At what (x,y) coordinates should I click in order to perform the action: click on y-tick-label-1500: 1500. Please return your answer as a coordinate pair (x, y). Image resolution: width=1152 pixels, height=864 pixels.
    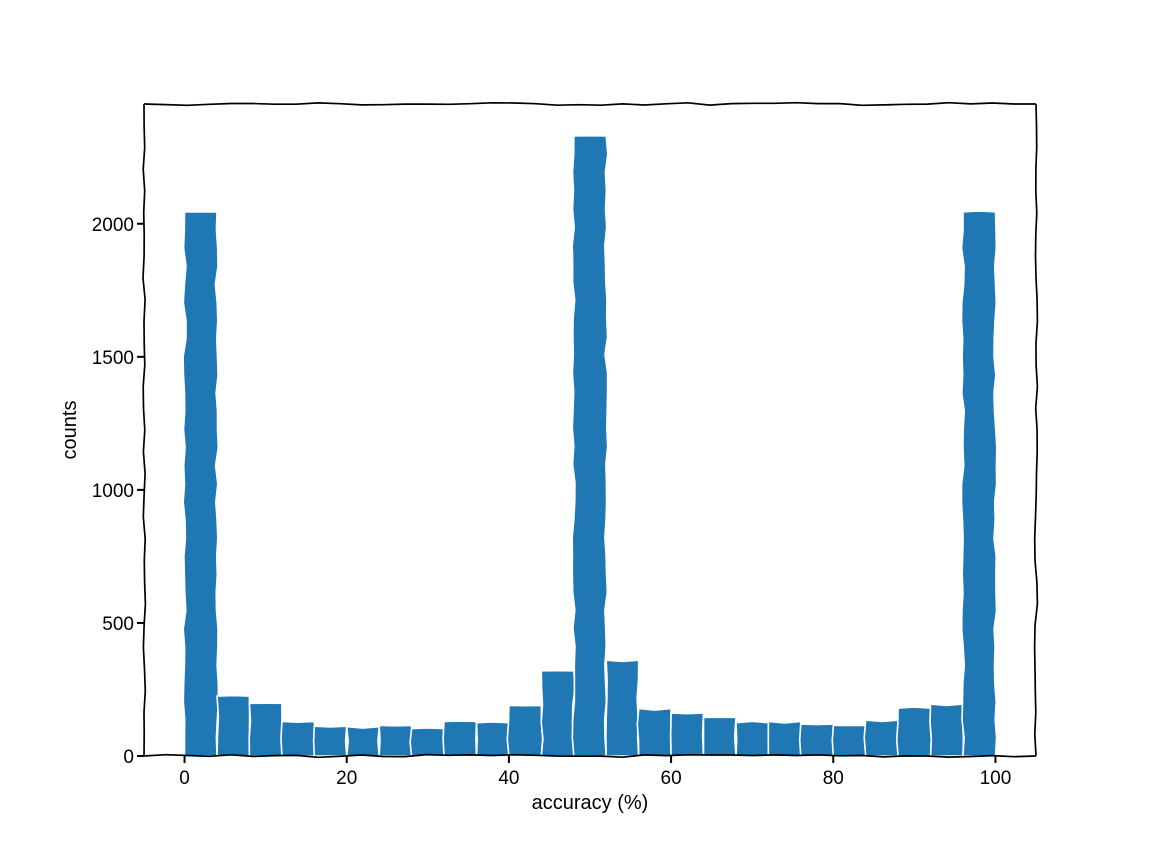
    Looking at the image, I should click on (113, 358).